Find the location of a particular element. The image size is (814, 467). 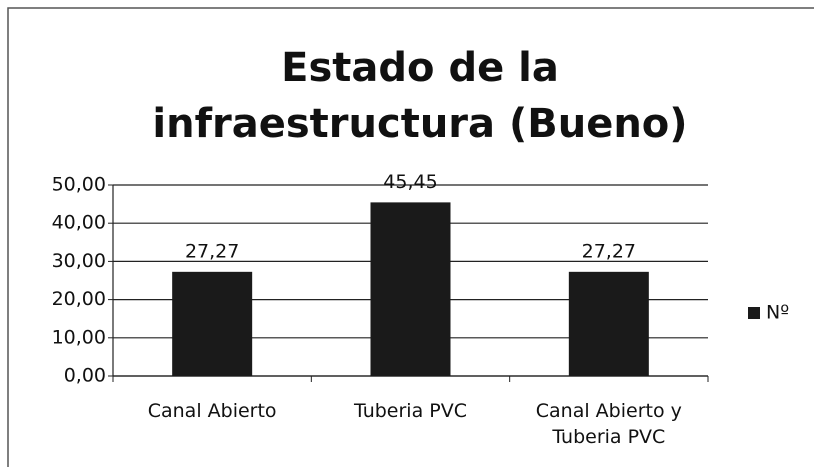

legend-swatch is located at coordinates (754, 313).